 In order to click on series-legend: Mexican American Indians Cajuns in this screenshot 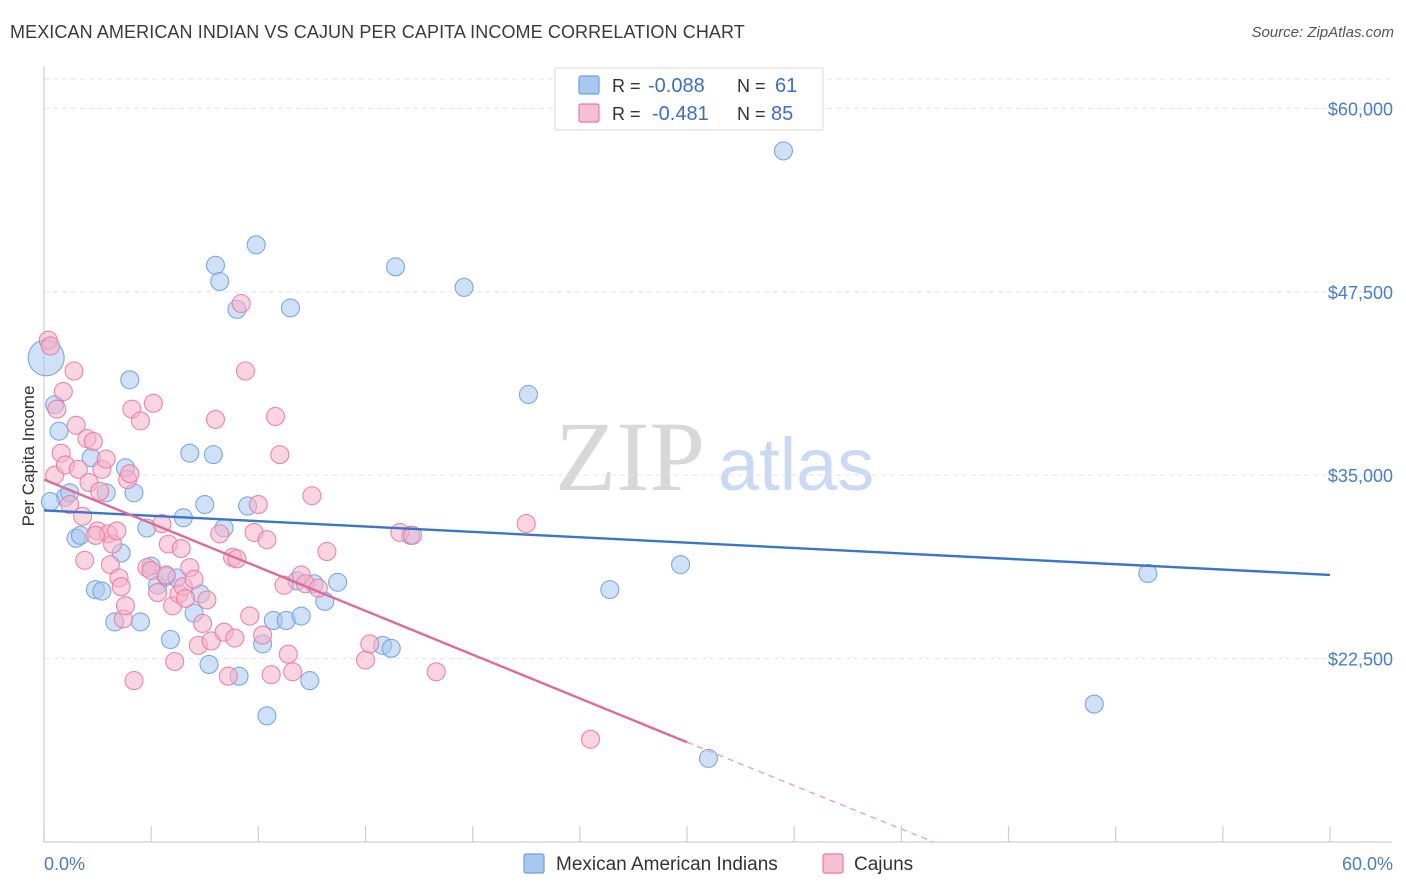, I will do `click(718, 864)`.